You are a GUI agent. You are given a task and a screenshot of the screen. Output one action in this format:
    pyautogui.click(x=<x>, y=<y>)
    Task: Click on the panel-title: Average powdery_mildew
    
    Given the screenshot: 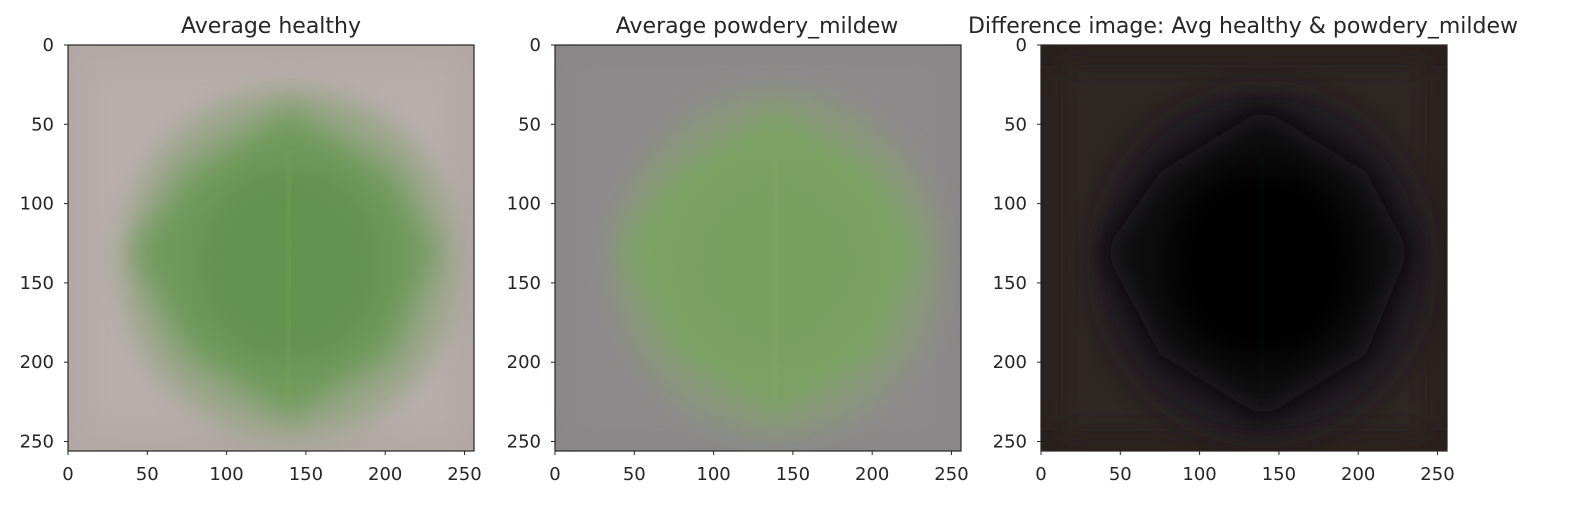 What is the action you would take?
    pyautogui.click(x=757, y=26)
    